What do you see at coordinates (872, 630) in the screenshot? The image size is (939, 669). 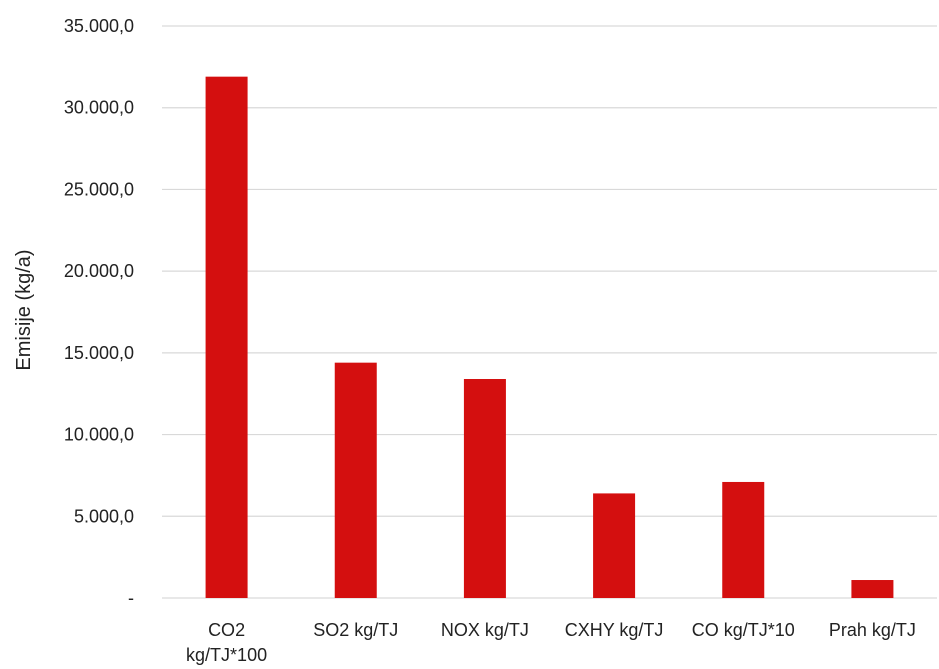 I see `x-category-label: Prah kg/TJ` at bounding box center [872, 630].